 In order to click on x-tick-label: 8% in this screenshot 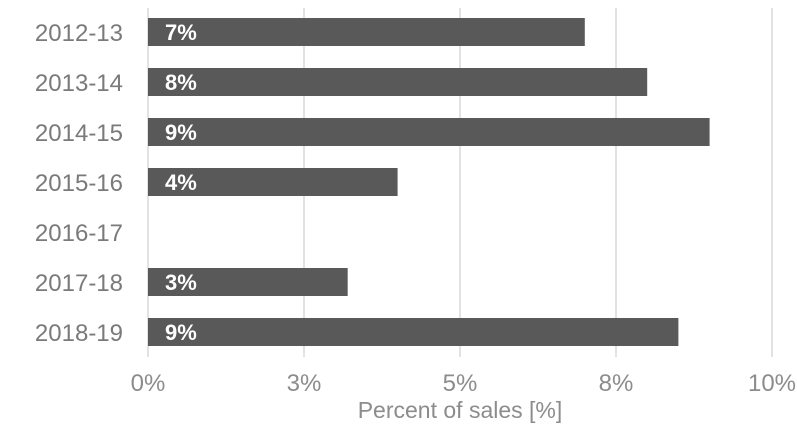, I will do `click(616, 383)`.